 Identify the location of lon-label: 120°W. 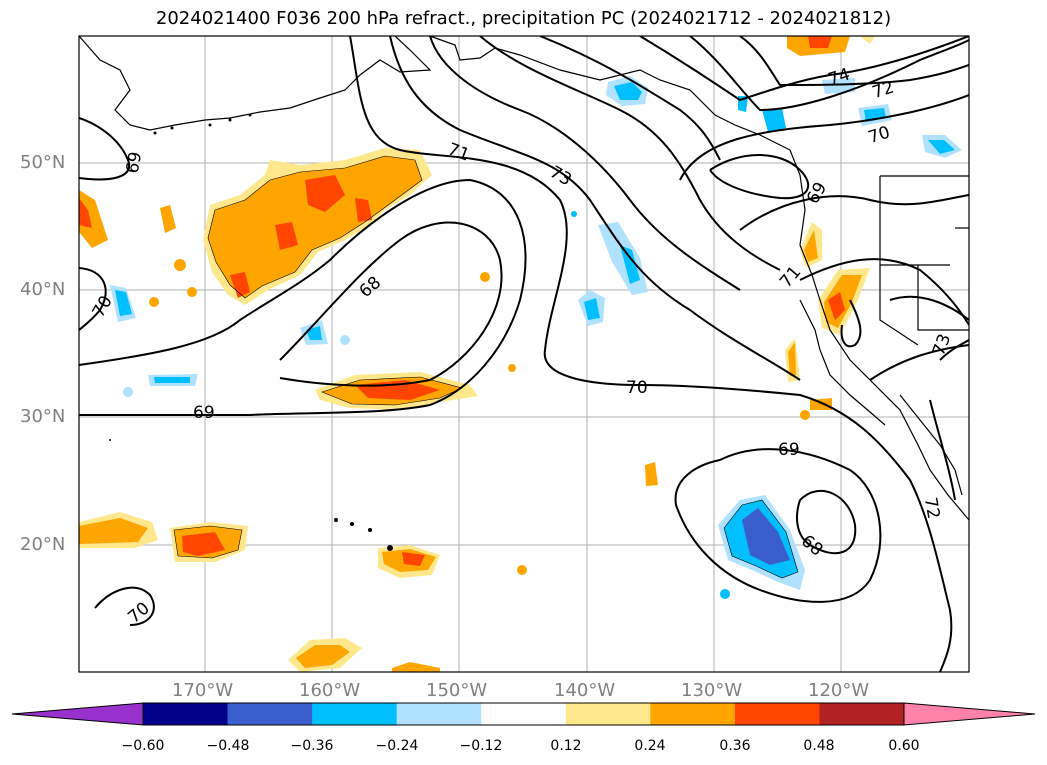
(839, 690).